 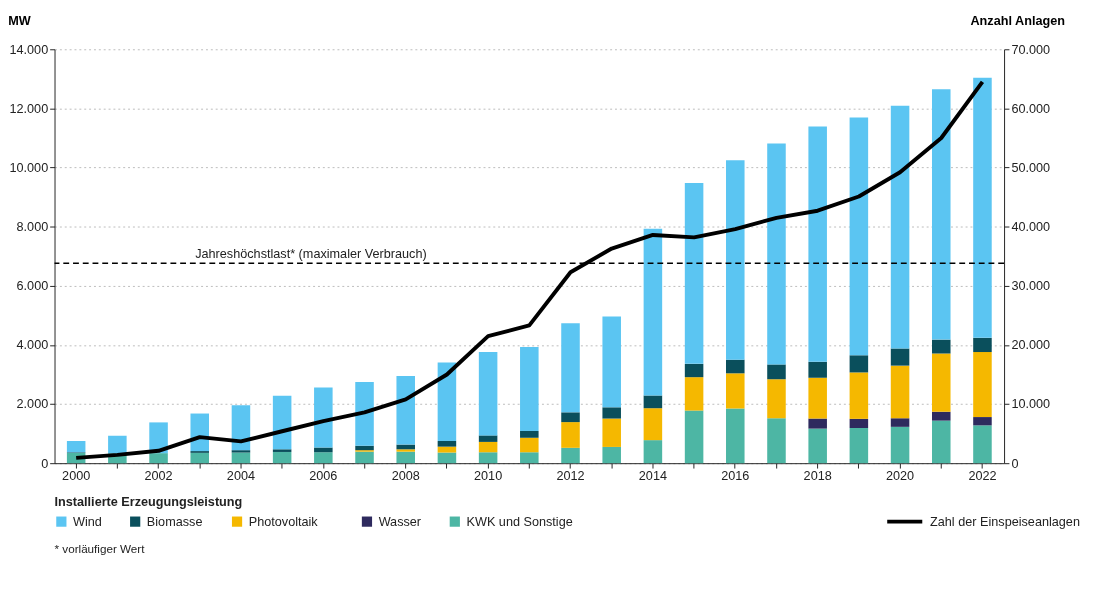 I want to click on y-axis-title: MW, so click(x=19, y=21).